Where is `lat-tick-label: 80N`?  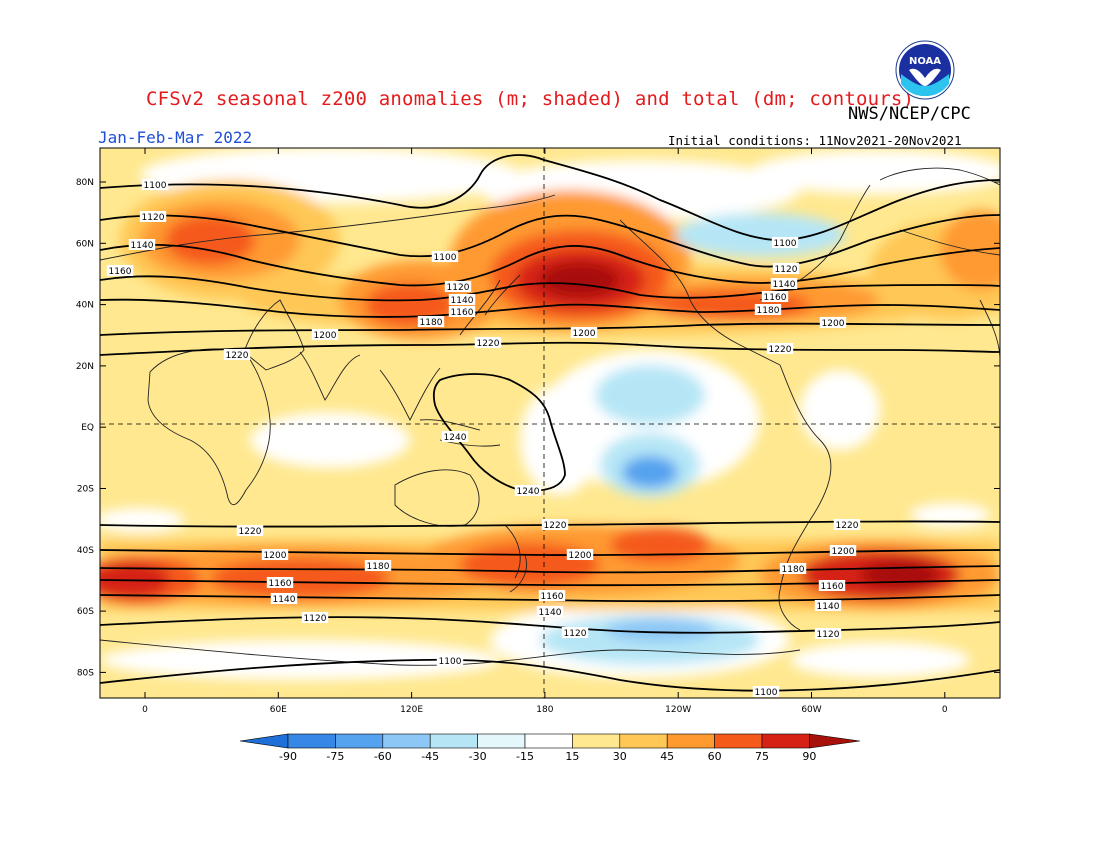 lat-tick-label: 80N is located at coordinates (85, 183).